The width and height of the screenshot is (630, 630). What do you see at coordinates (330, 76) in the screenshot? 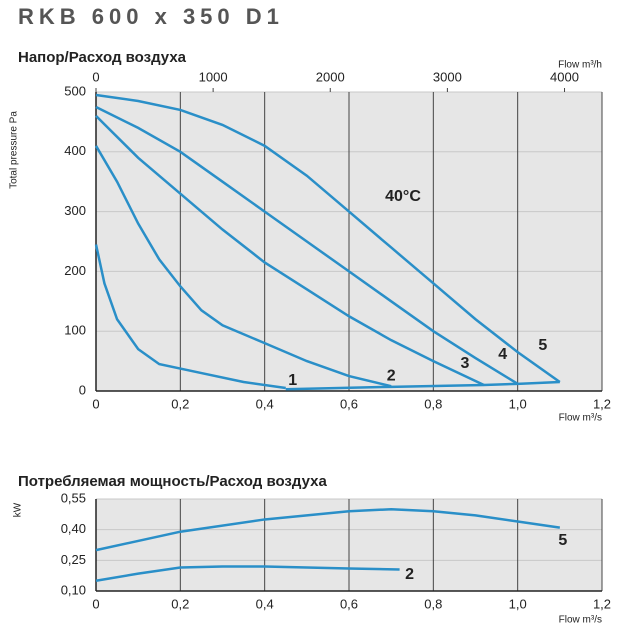
I see `x2-tick-label: 2000` at bounding box center [330, 76].